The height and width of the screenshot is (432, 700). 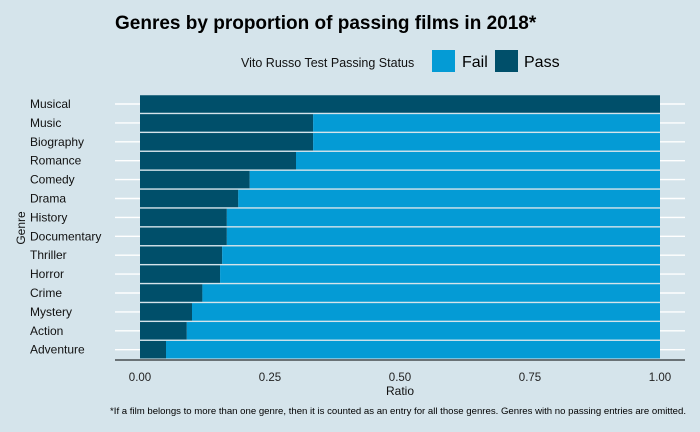 What do you see at coordinates (46, 293) in the screenshot?
I see `y-tick-label: Crime` at bounding box center [46, 293].